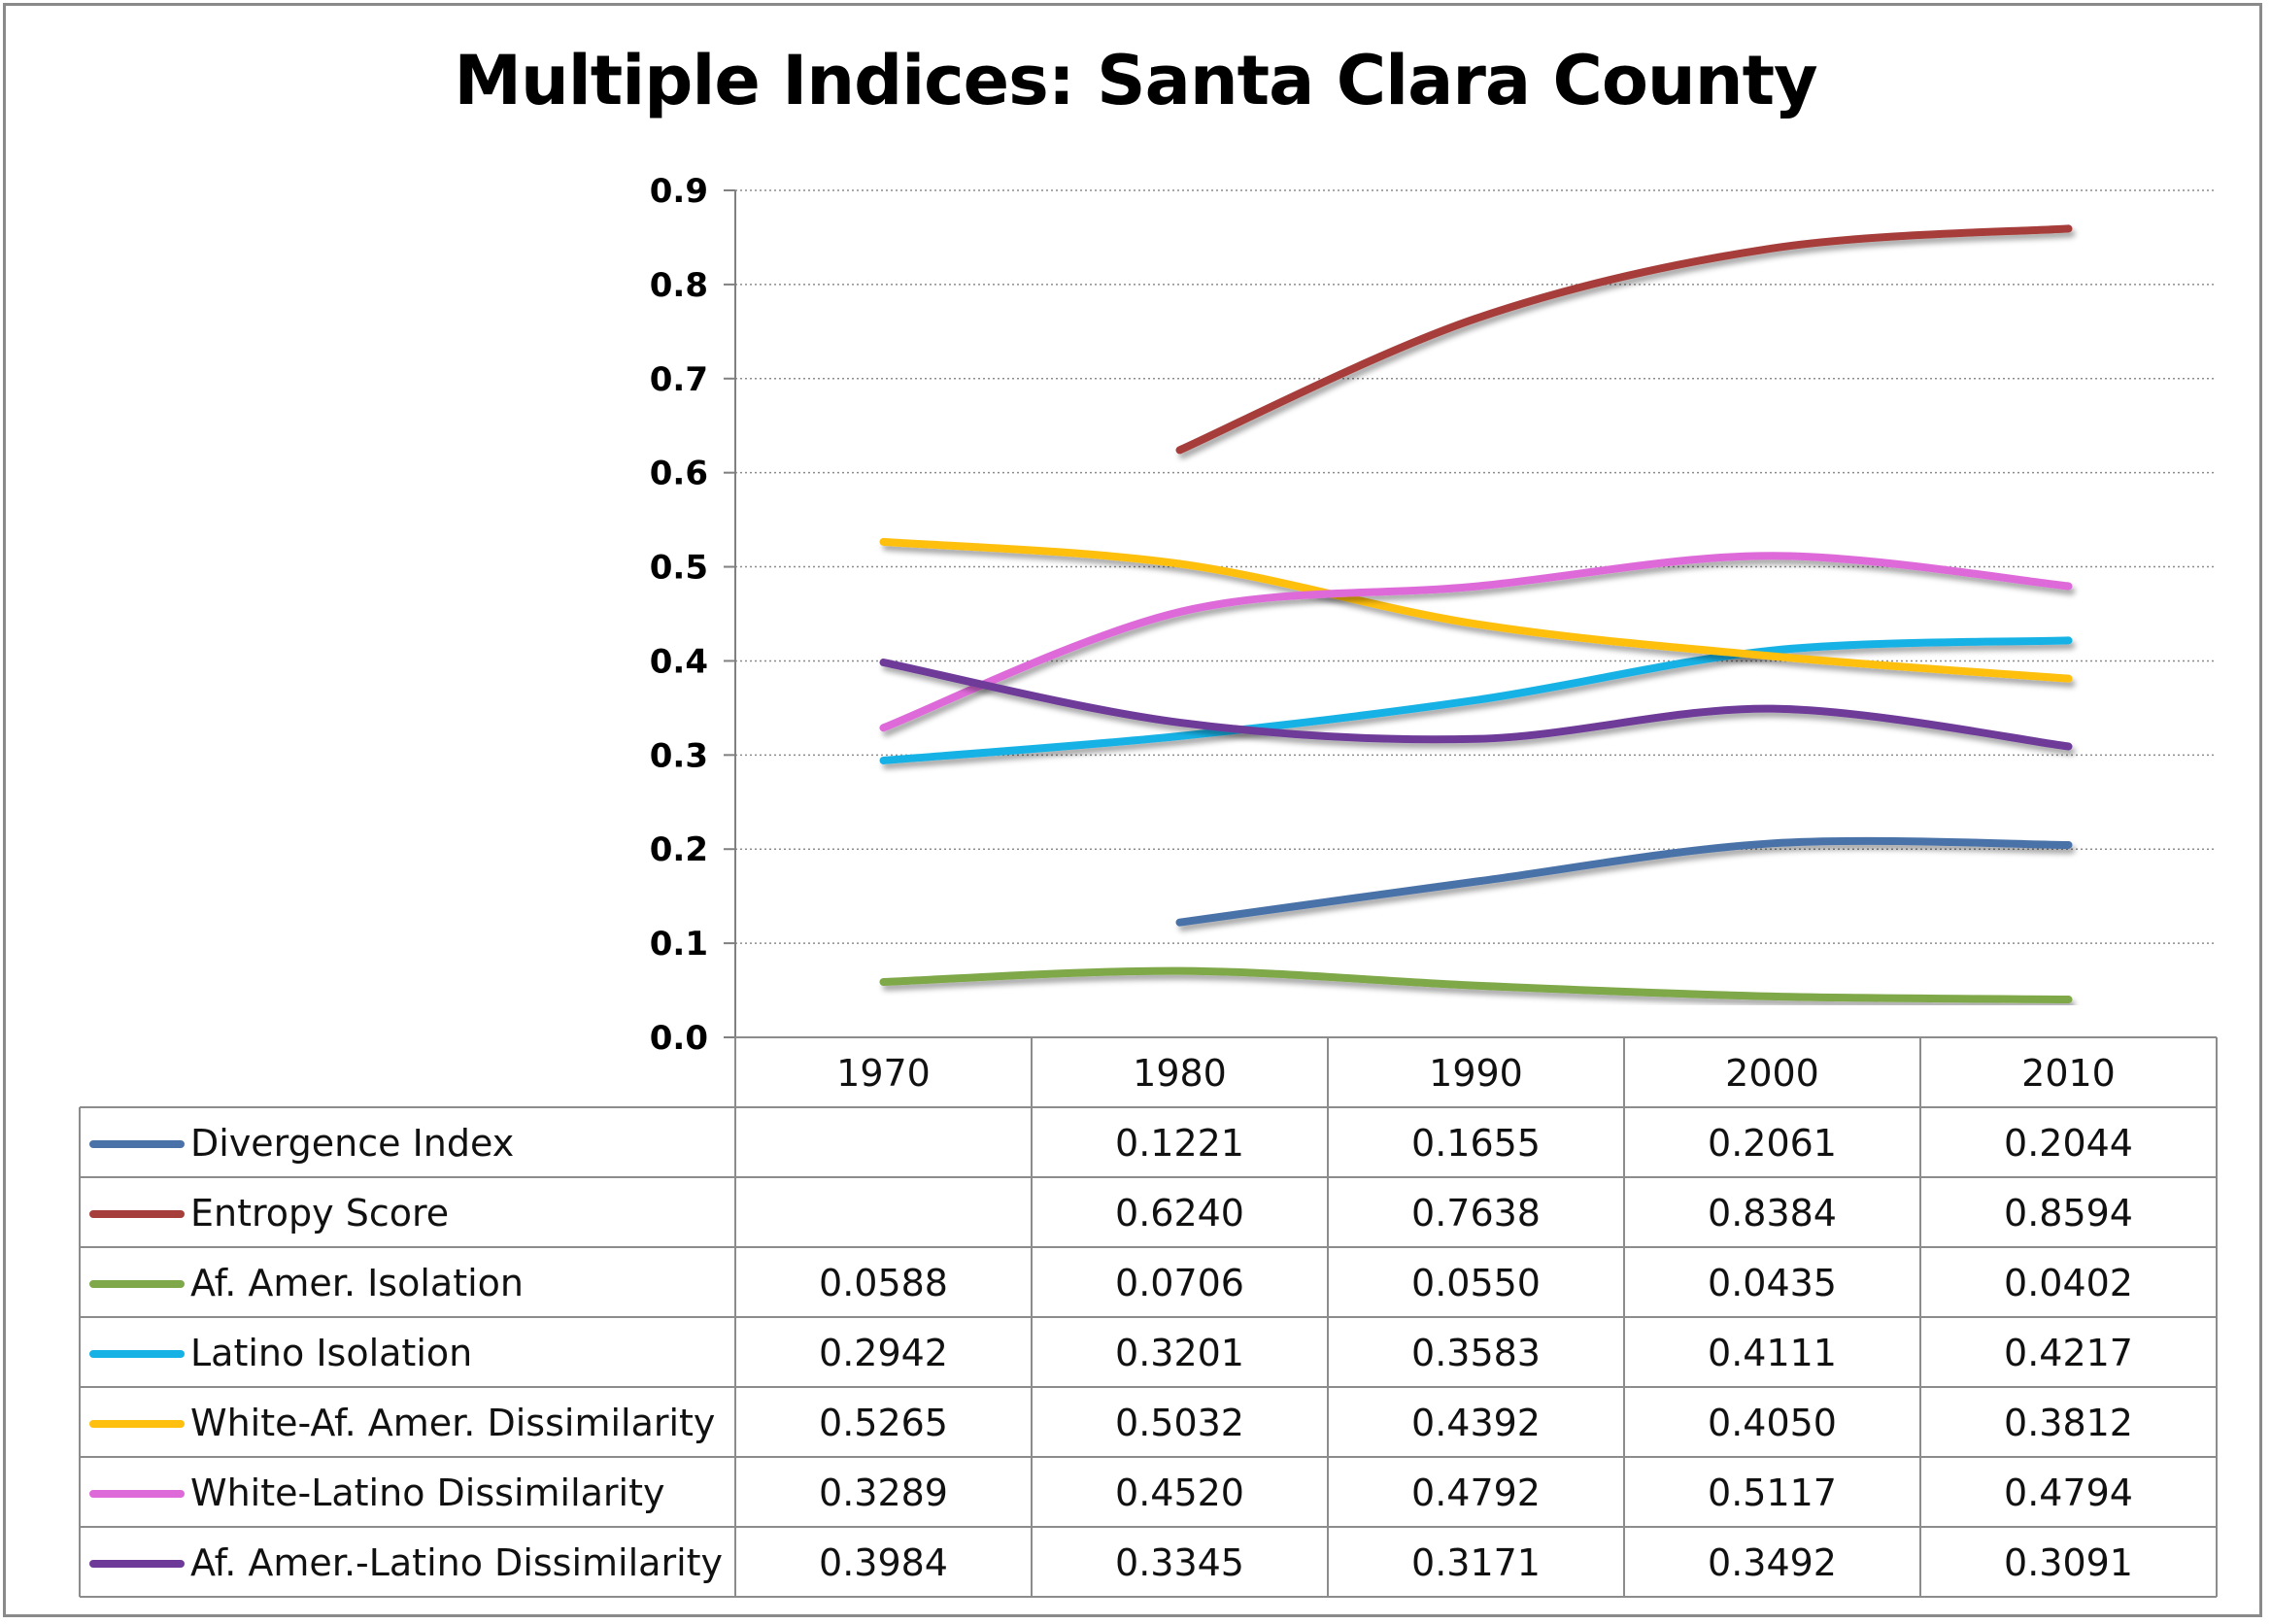 This screenshot has height=1624, width=2271. What do you see at coordinates (1135, 80) in the screenshot?
I see `chart-title: Multiple Indices: Santa Clara County` at bounding box center [1135, 80].